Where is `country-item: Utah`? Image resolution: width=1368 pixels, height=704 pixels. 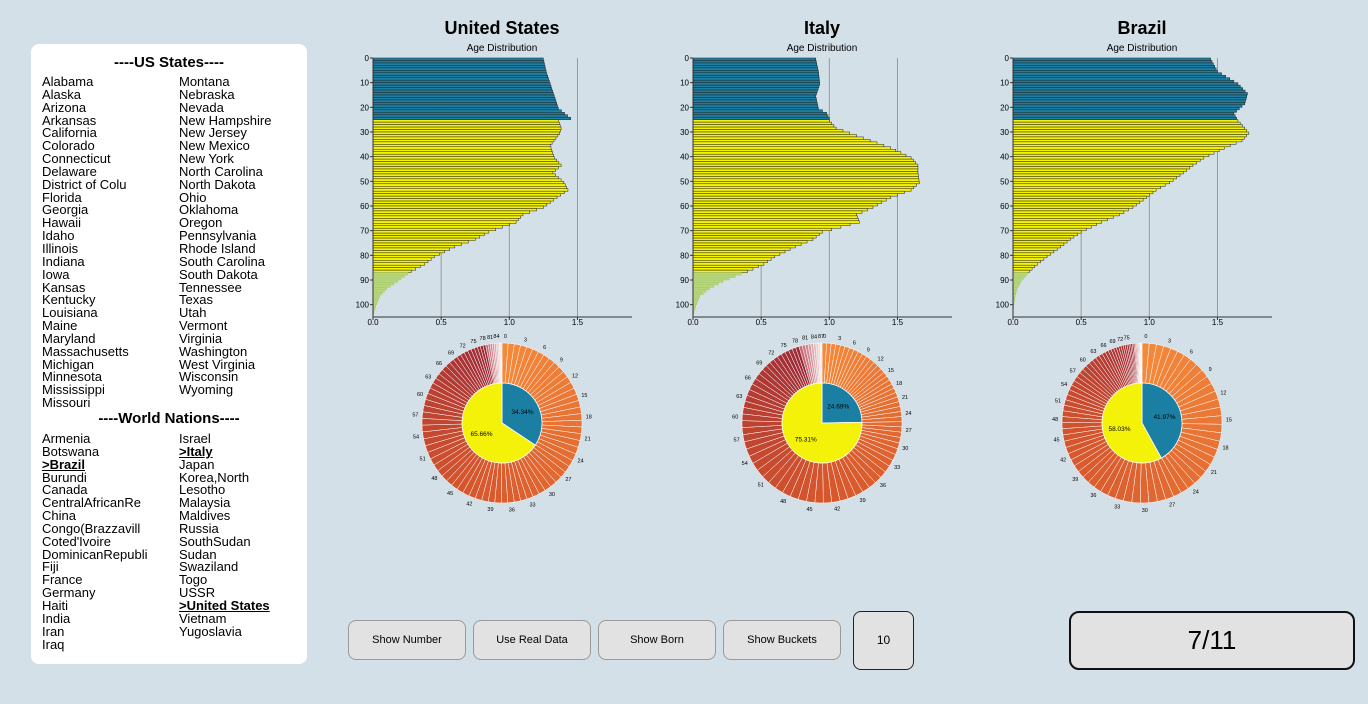
country-item: Utah is located at coordinates (193, 313).